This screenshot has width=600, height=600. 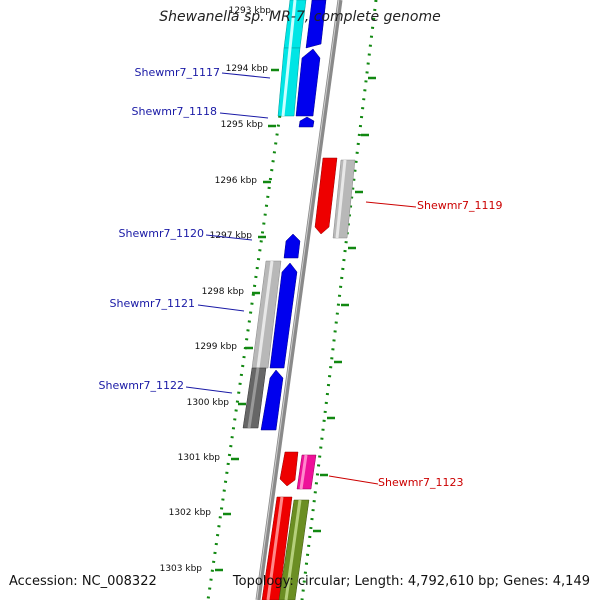 I want to click on gene-label-shewmr7-1119: Shewmr7_1119, so click(x=459, y=205).